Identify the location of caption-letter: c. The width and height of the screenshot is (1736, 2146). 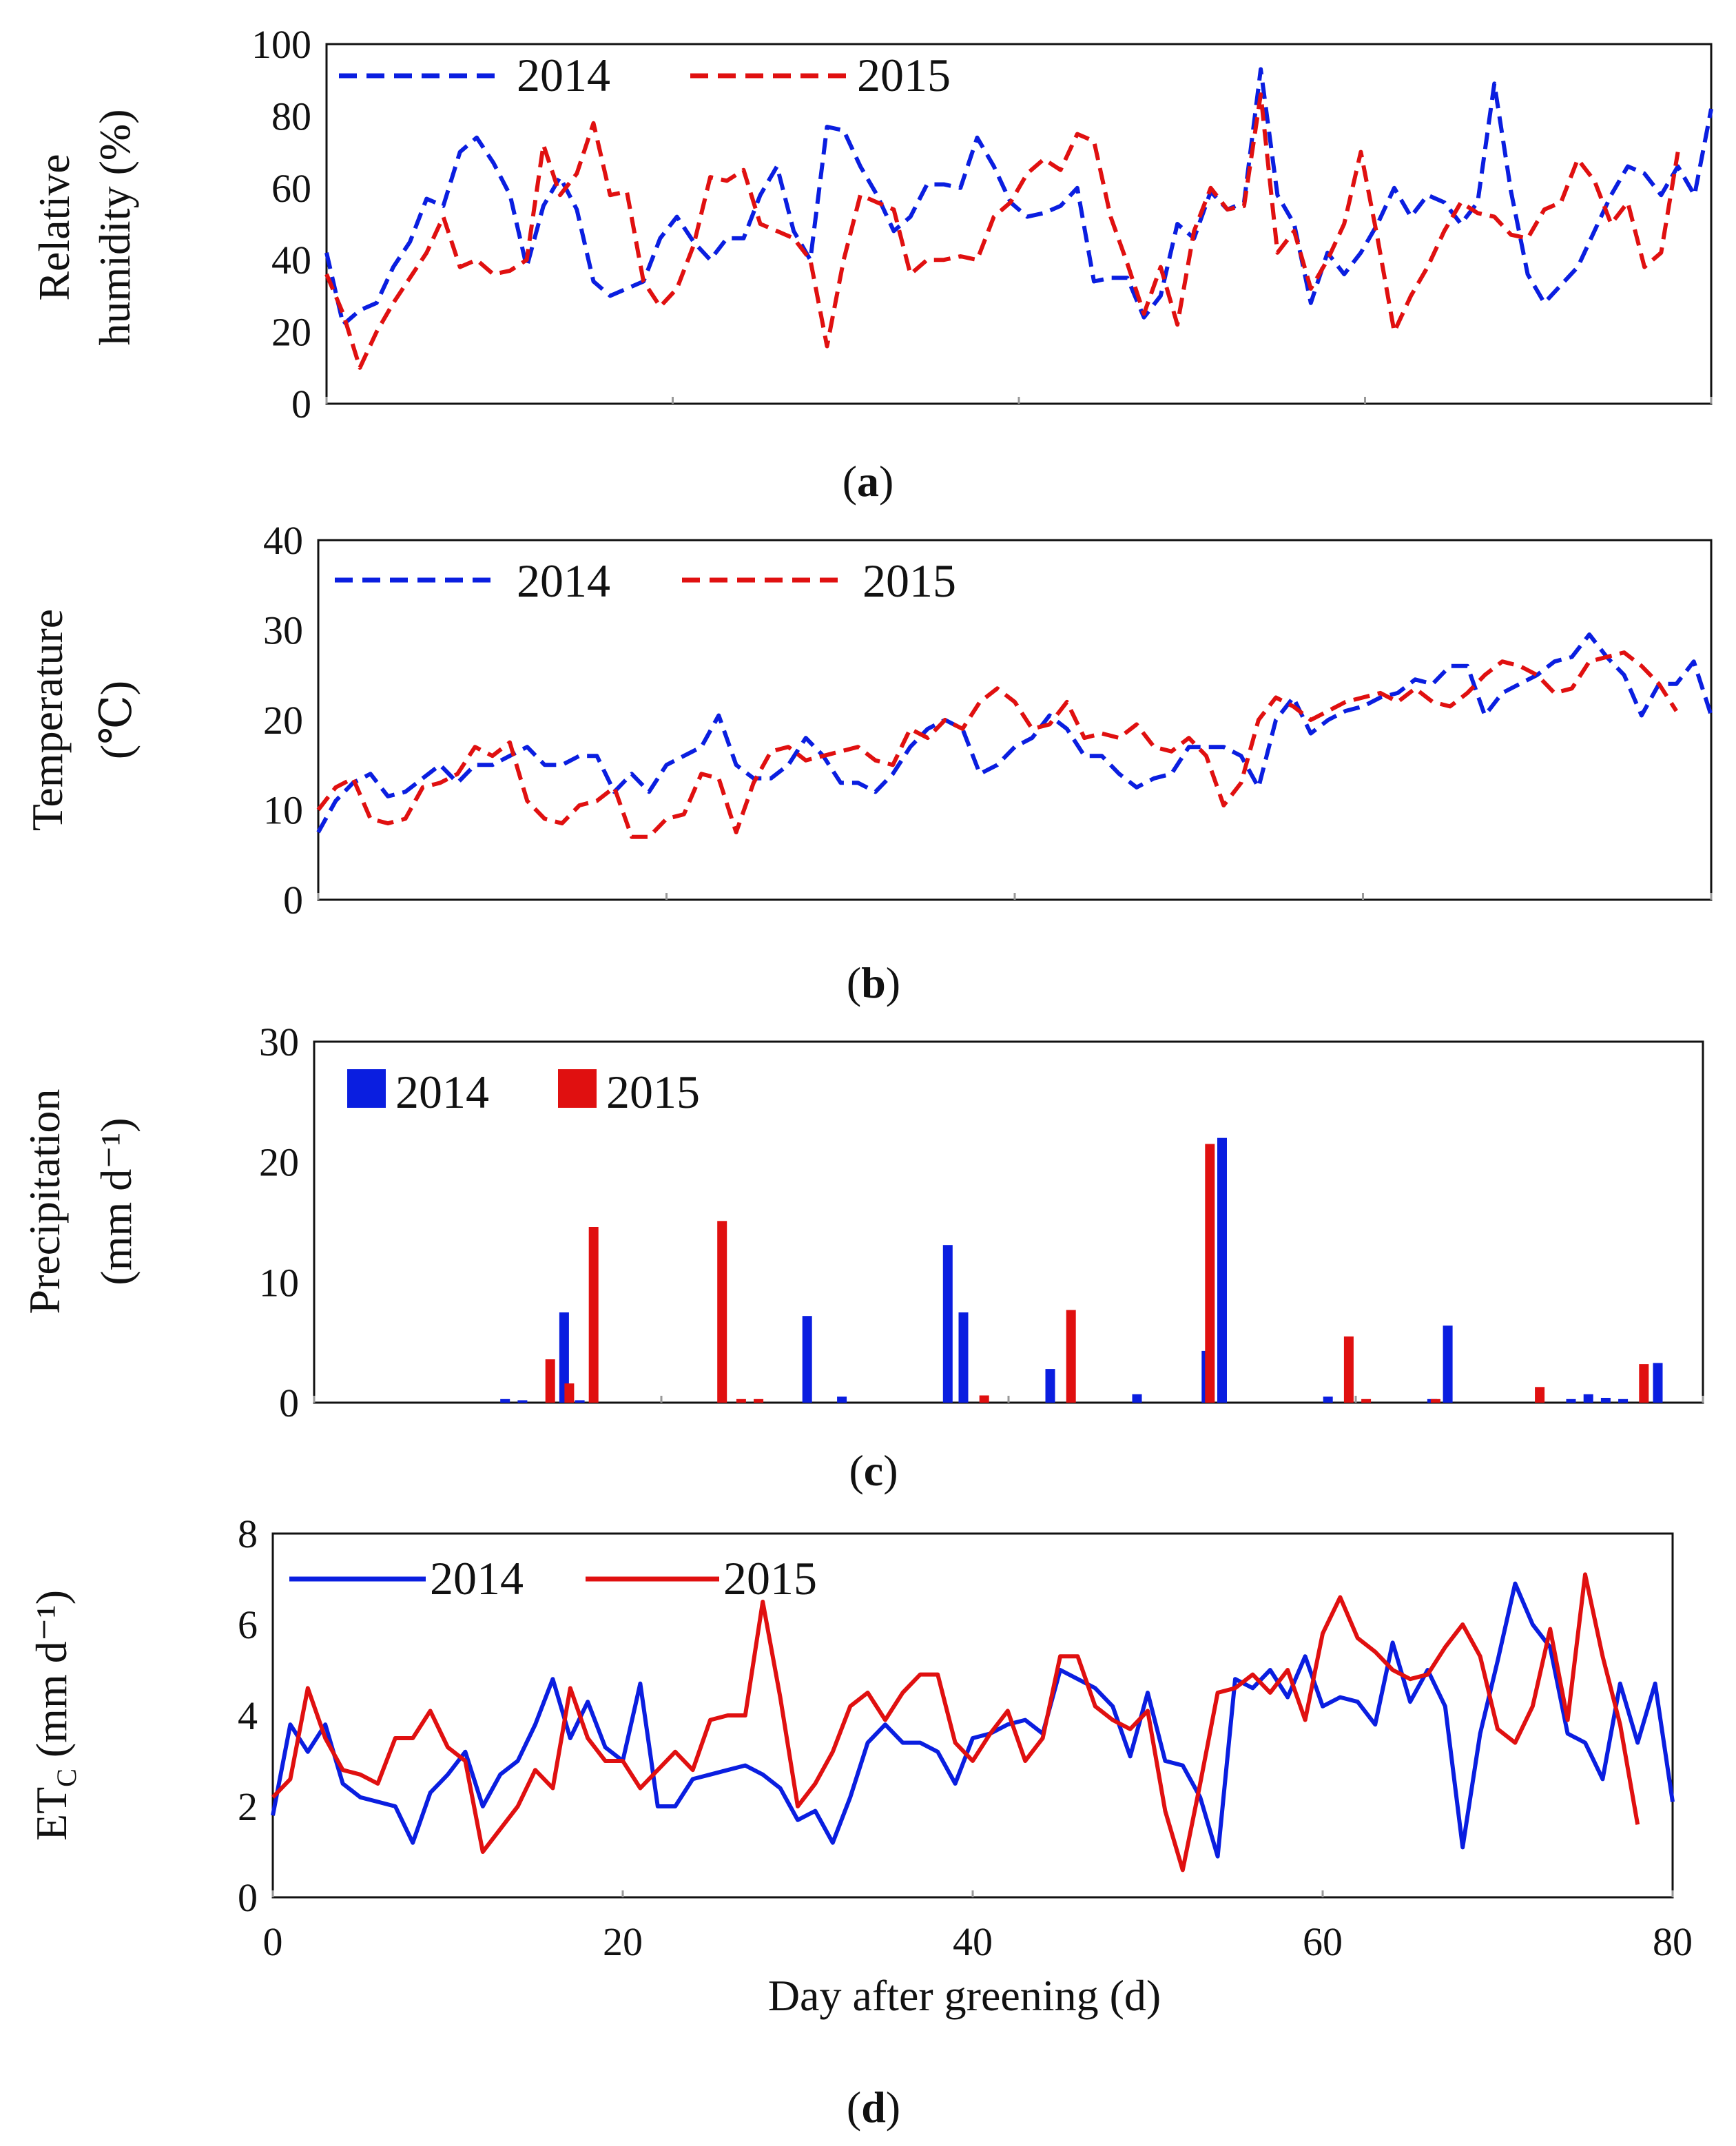
(873, 1470).